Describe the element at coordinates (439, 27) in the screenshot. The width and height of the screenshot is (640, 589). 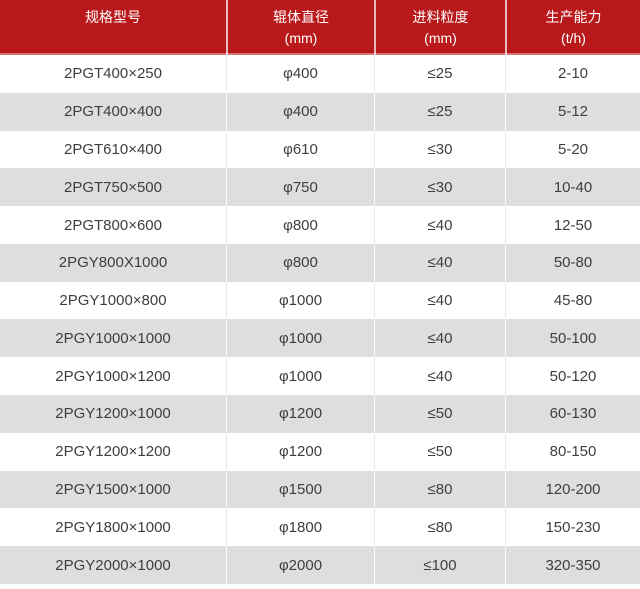
I see `column-header-feed-size: 进料粒度 (mm)` at that location.